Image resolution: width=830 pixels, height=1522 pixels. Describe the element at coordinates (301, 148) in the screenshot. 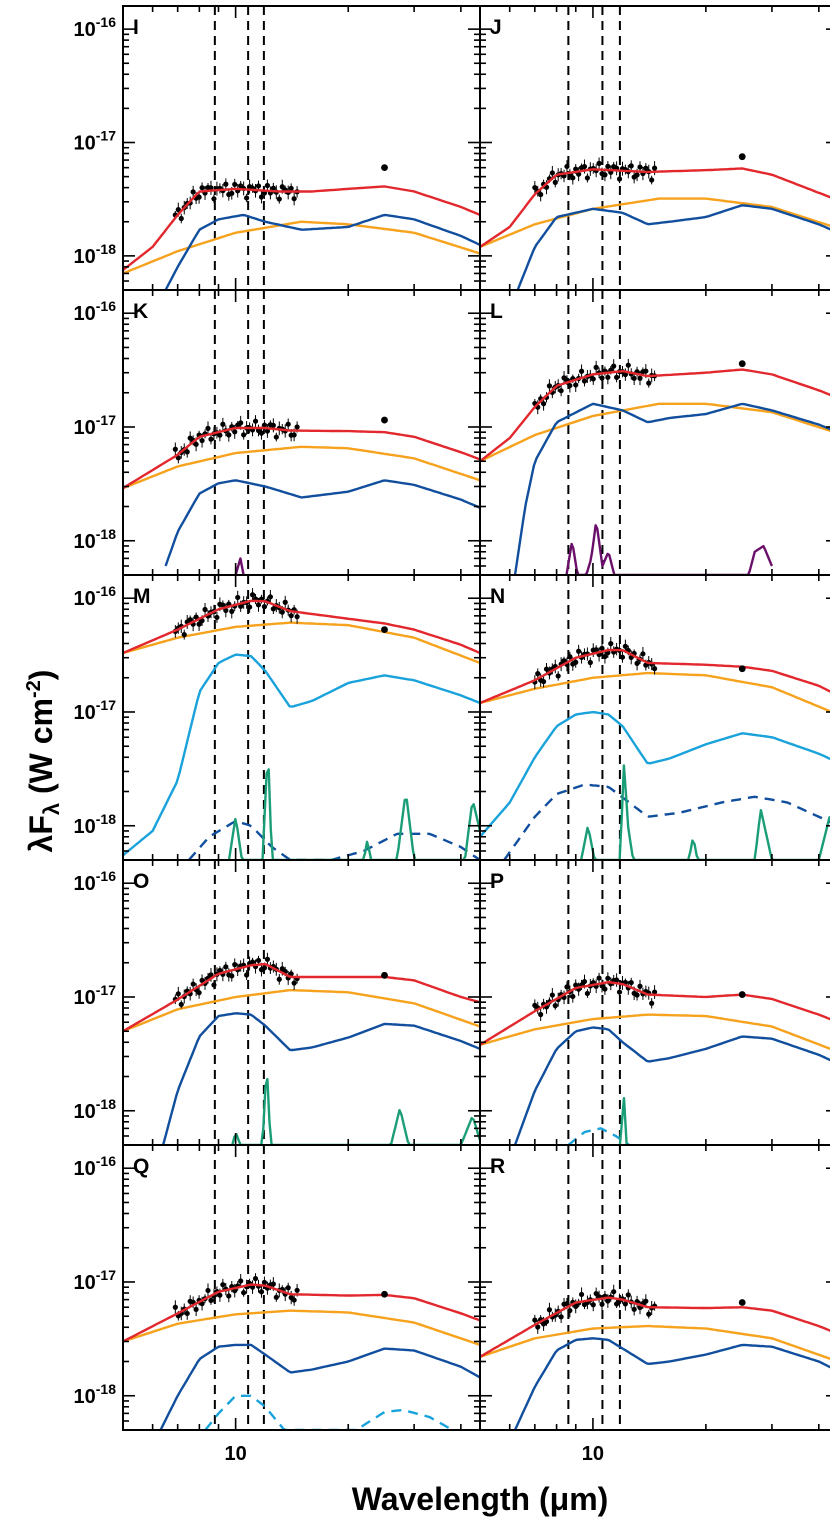

I see `panel-i: I` at that location.